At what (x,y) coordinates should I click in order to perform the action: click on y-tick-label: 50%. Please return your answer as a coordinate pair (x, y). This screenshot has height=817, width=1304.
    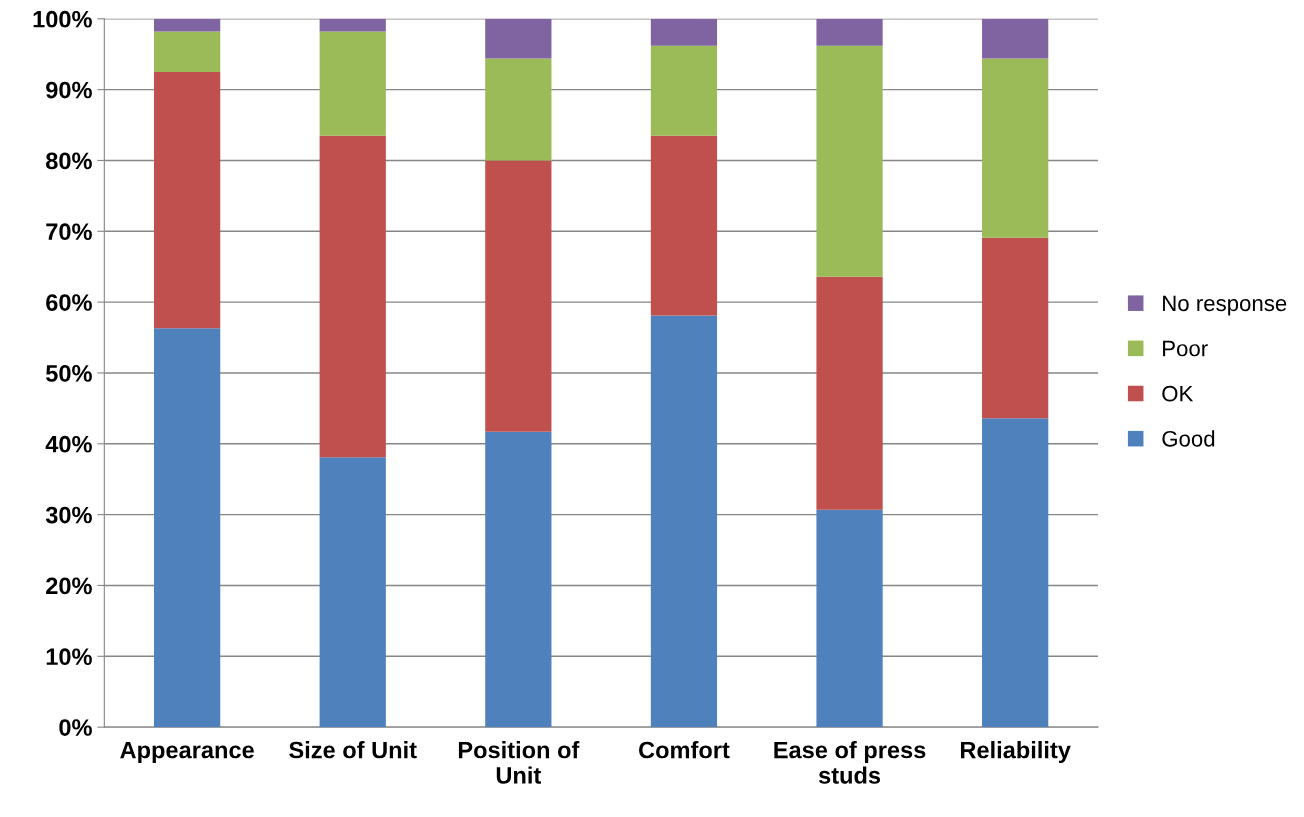
    Looking at the image, I should click on (68, 373).